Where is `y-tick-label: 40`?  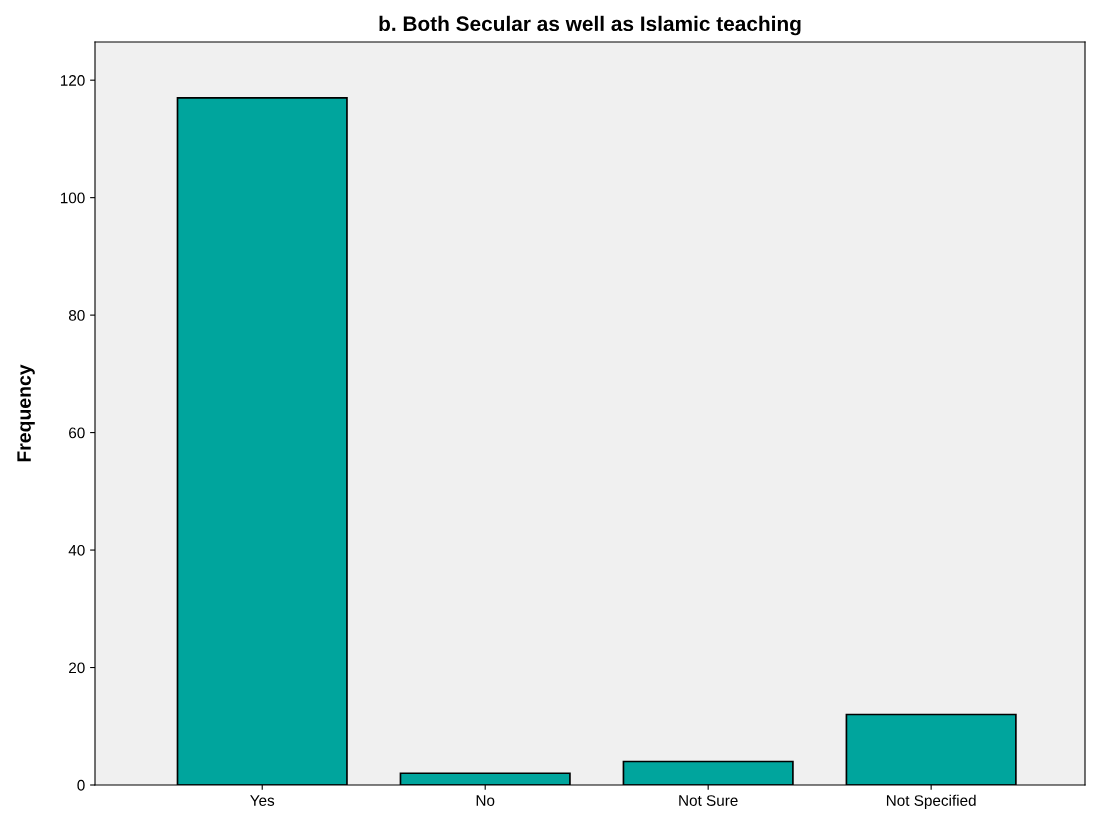 y-tick-label: 40 is located at coordinates (76, 550).